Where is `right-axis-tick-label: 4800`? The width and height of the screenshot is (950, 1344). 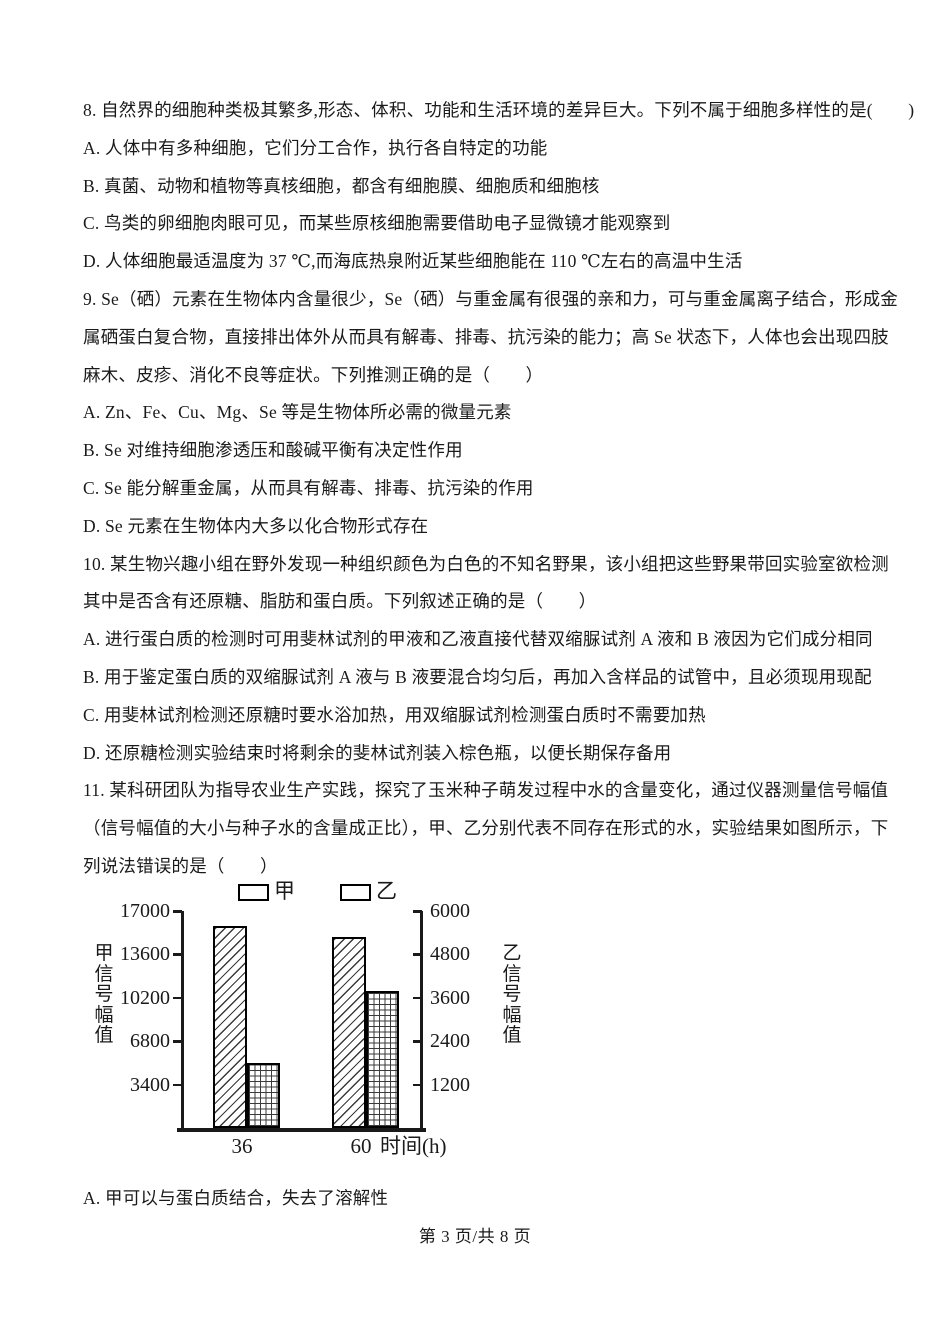
right-axis-tick-label: 4800 is located at coordinates (450, 954).